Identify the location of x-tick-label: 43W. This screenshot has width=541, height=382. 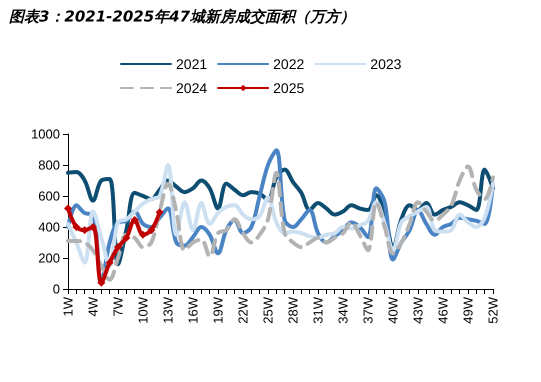
(418, 310).